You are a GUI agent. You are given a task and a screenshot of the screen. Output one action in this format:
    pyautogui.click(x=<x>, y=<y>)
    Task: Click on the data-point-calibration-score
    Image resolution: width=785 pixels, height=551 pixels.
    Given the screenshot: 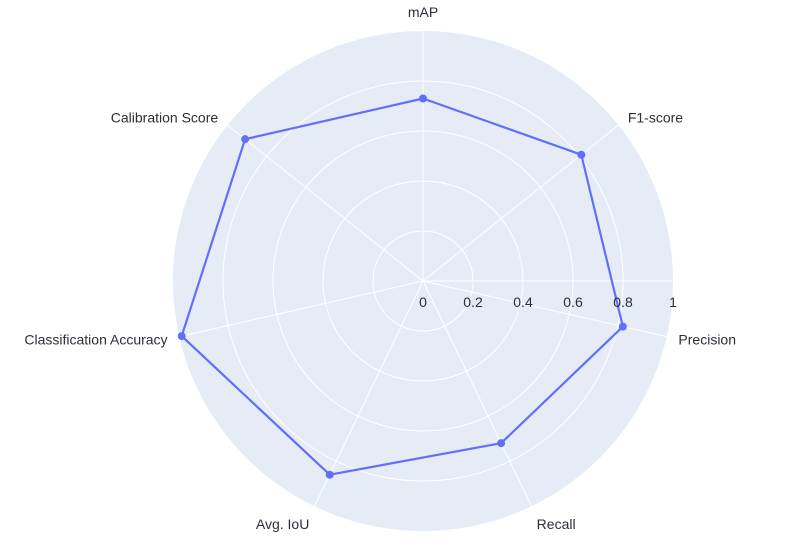 What is the action you would take?
    pyautogui.click(x=245, y=139)
    